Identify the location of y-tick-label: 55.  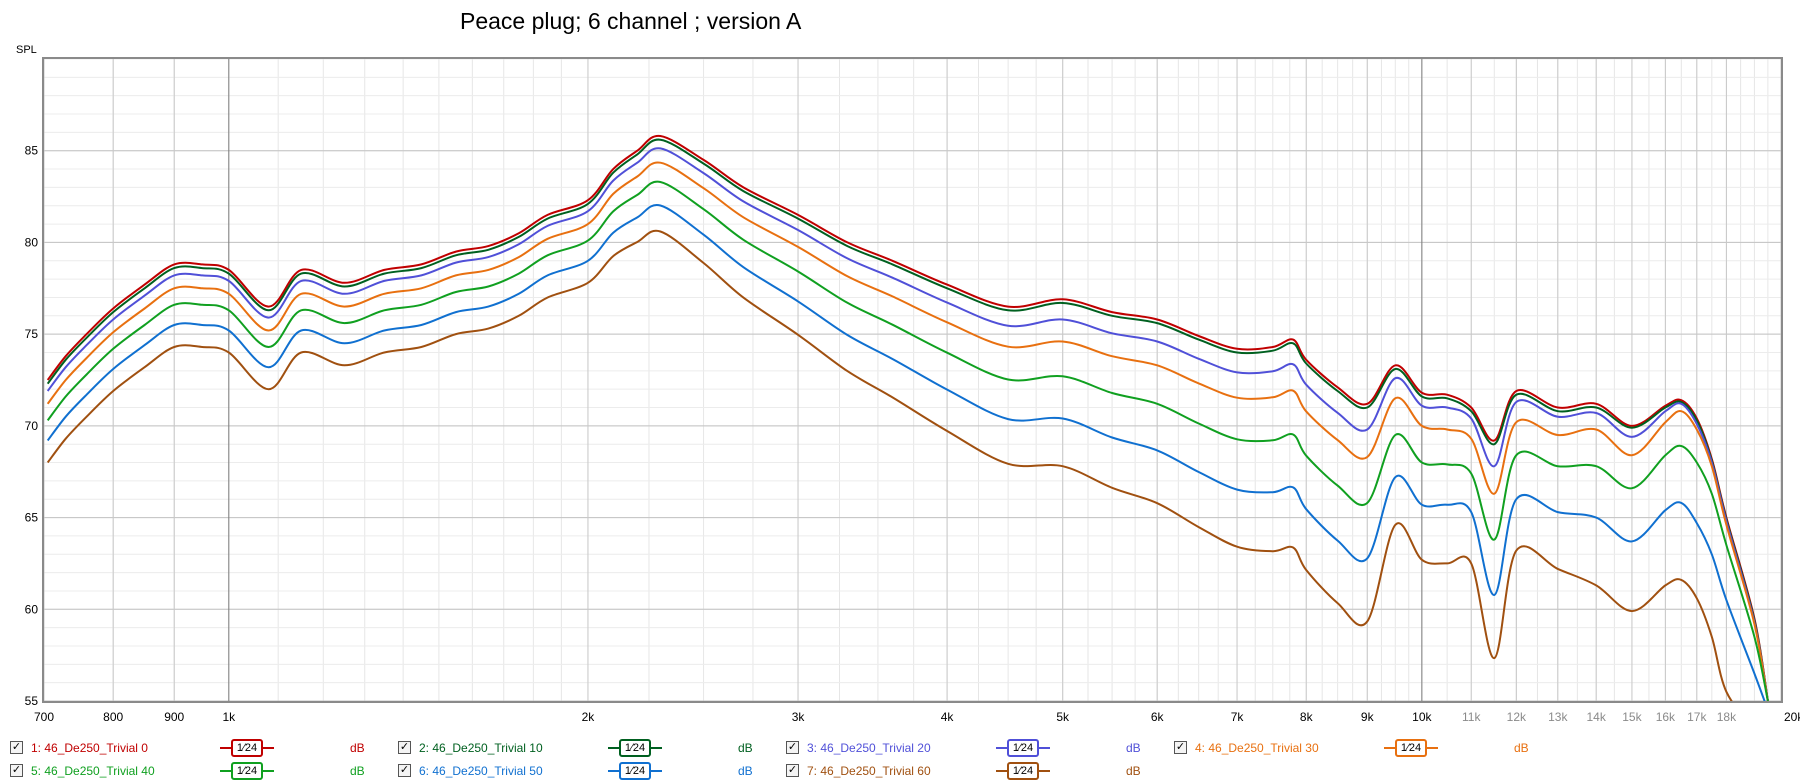
(32, 701).